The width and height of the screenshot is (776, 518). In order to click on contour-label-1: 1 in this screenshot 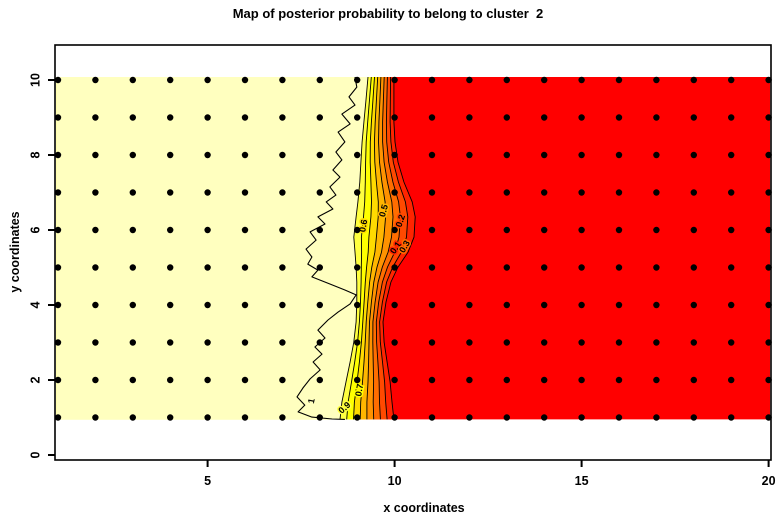, I will do `click(311, 400)`.